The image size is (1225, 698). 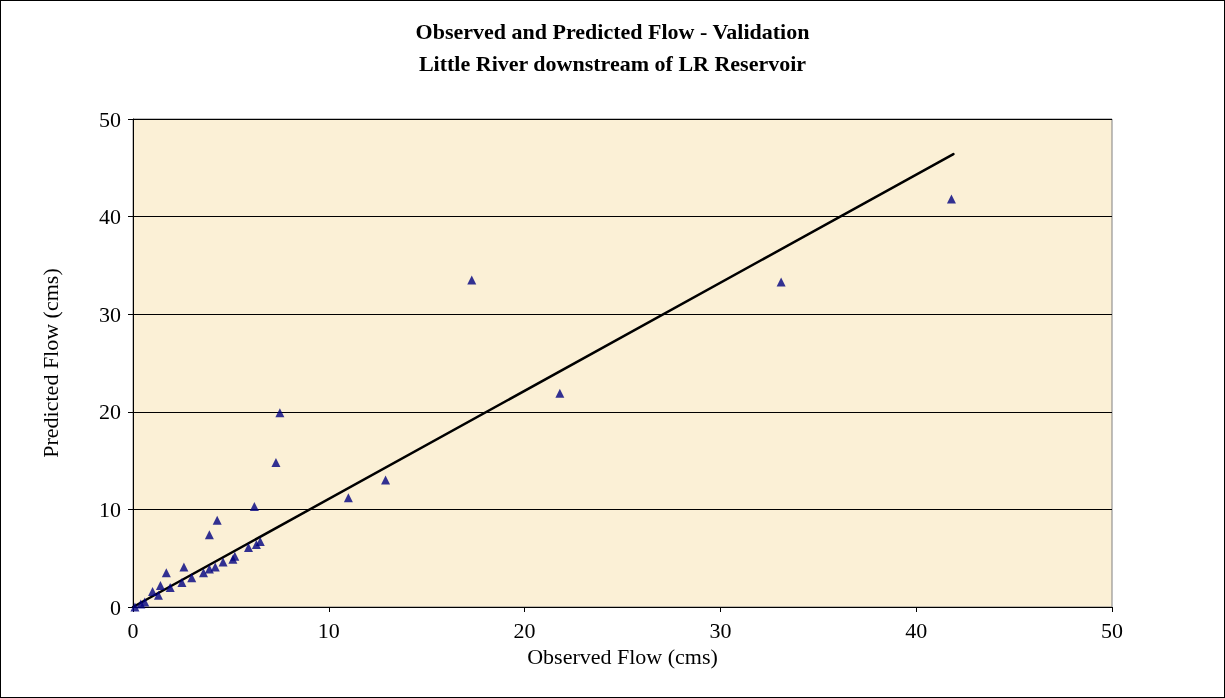 What do you see at coordinates (133, 630) in the screenshot?
I see `x-tick-label: 0` at bounding box center [133, 630].